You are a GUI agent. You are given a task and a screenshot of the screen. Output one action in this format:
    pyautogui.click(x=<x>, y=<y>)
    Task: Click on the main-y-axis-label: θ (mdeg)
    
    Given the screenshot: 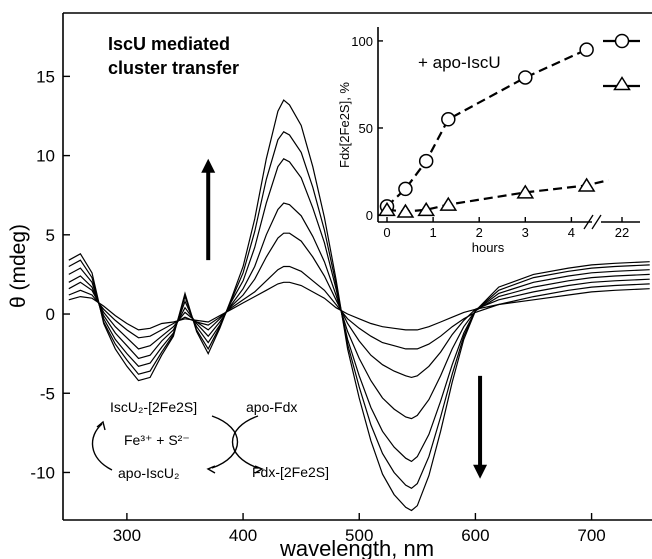 What is the action you would take?
    pyautogui.click(x=18, y=266)
    